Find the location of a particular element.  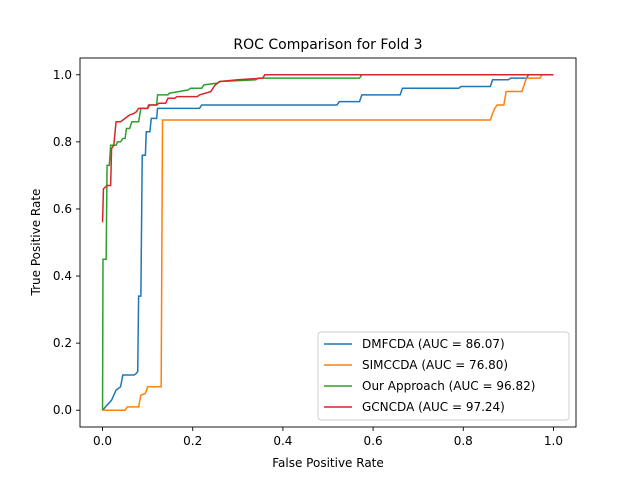

x-tick-label: 0.8 is located at coordinates (463, 441).